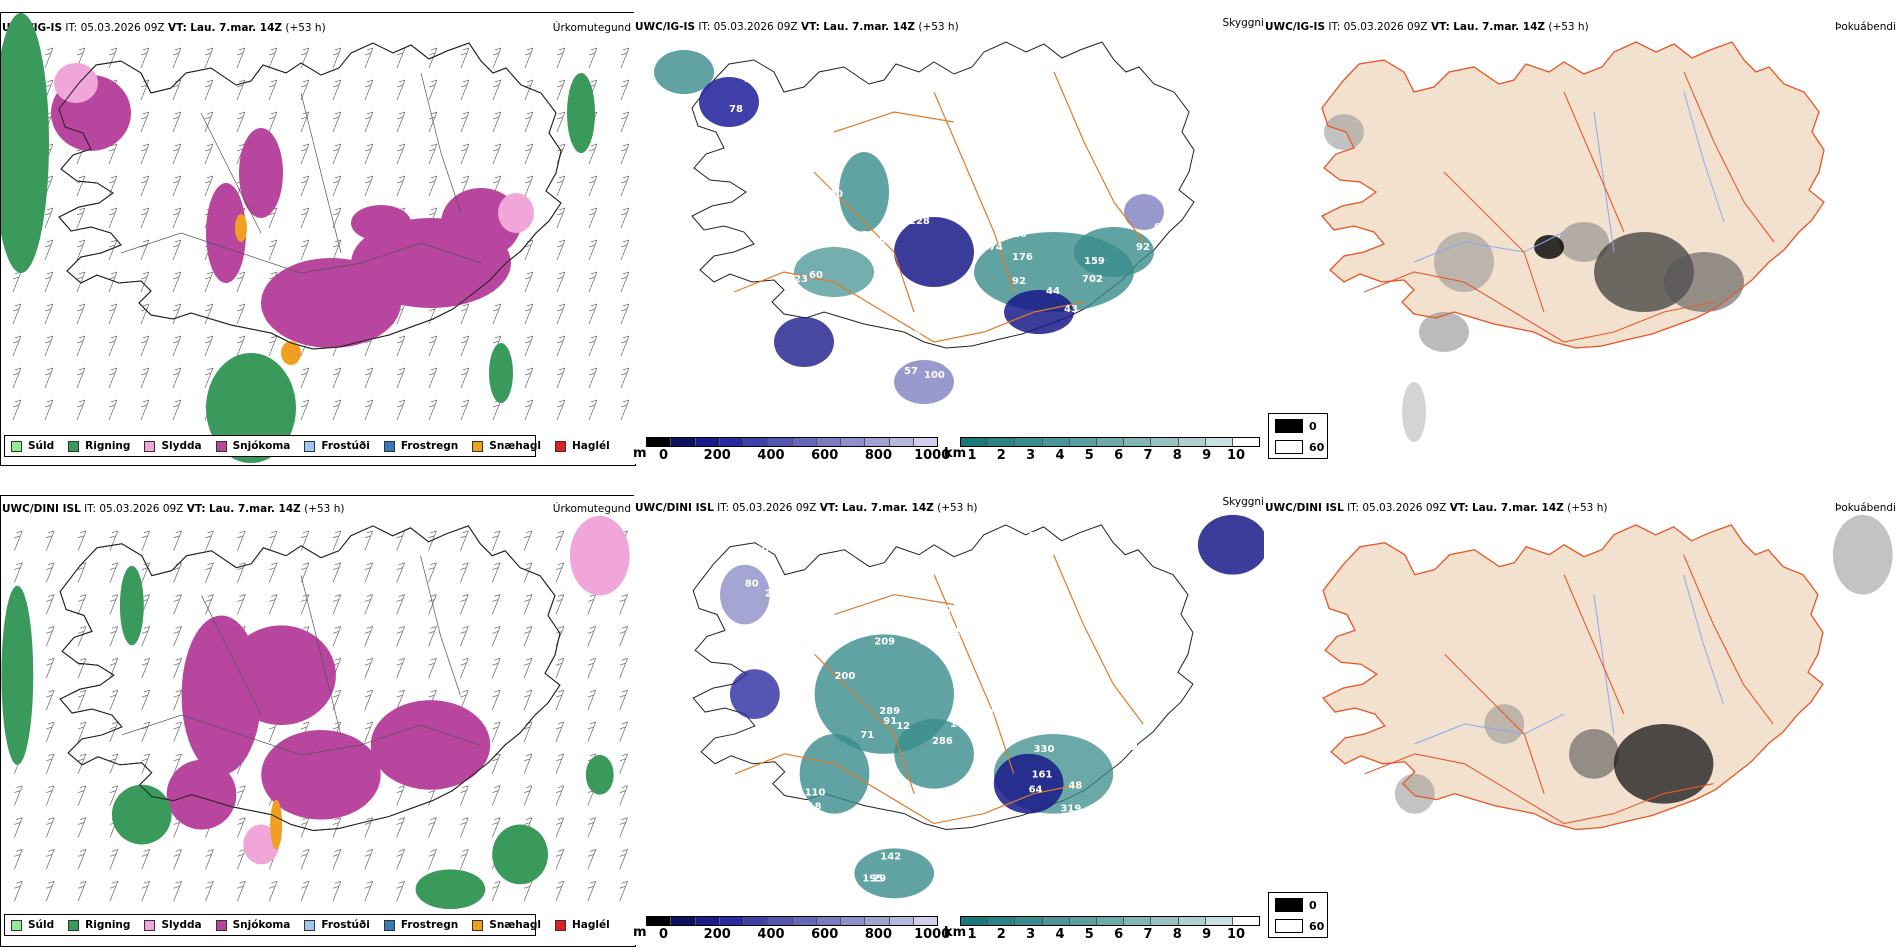  I want to click on fog-area, so click(1862, 554).